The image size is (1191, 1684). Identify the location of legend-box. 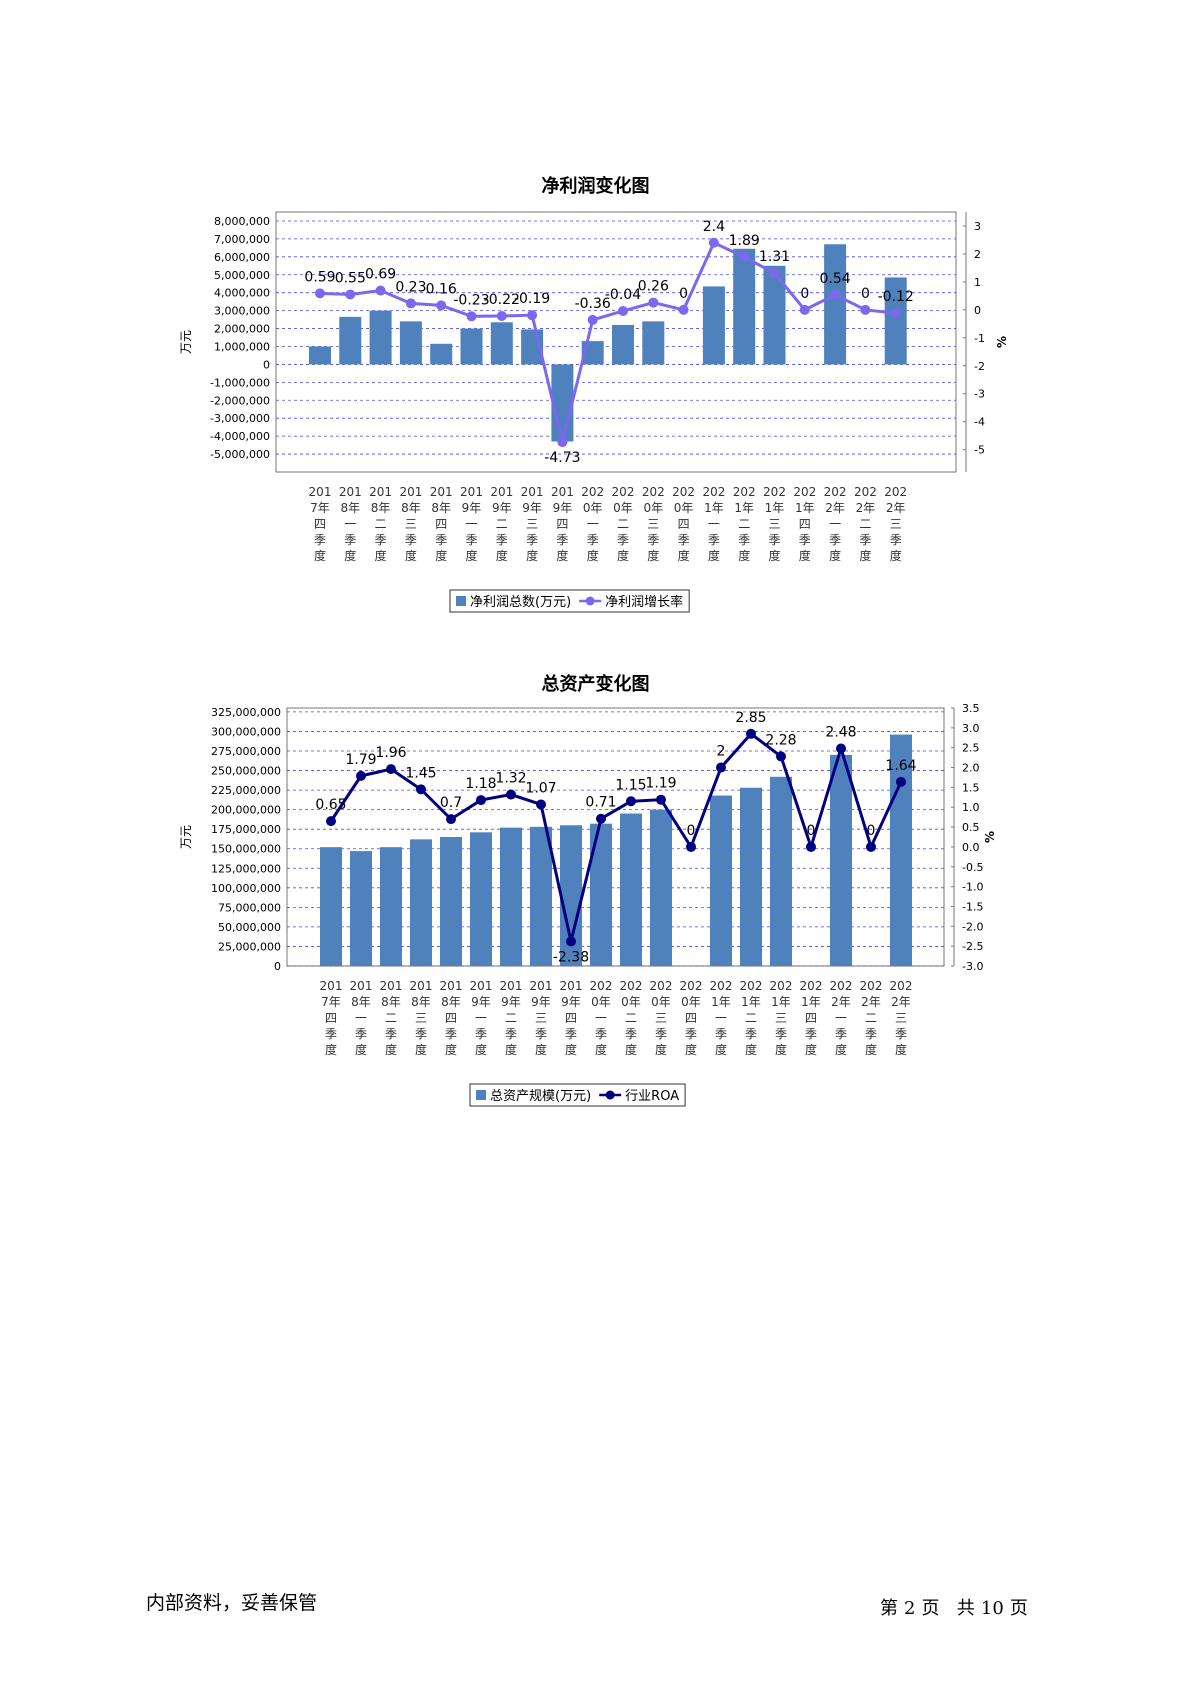
(577, 1095).